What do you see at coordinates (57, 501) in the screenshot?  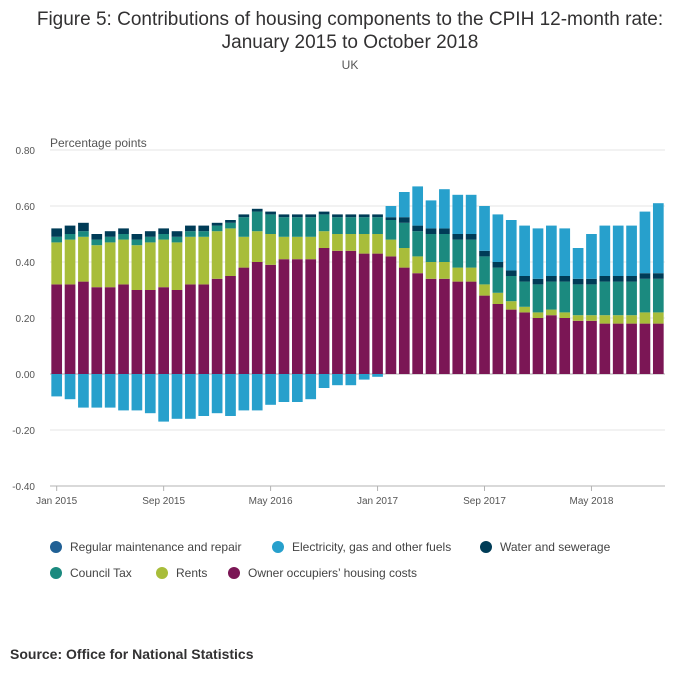 I see `x-tick-label: Jan 2015` at bounding box center [57, 501].